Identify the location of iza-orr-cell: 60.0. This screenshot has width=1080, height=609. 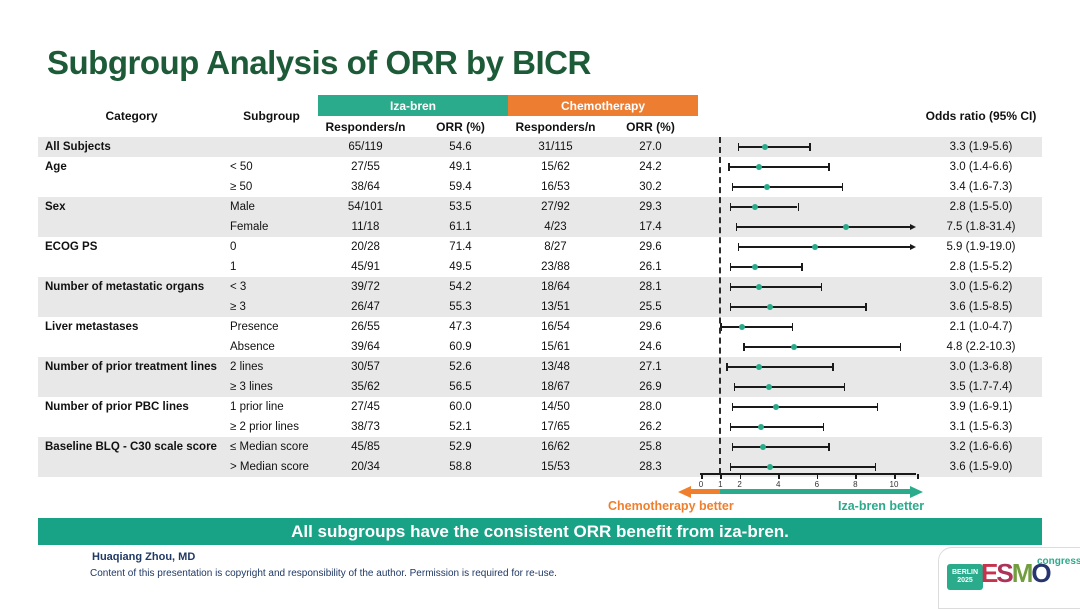
(460, 407).